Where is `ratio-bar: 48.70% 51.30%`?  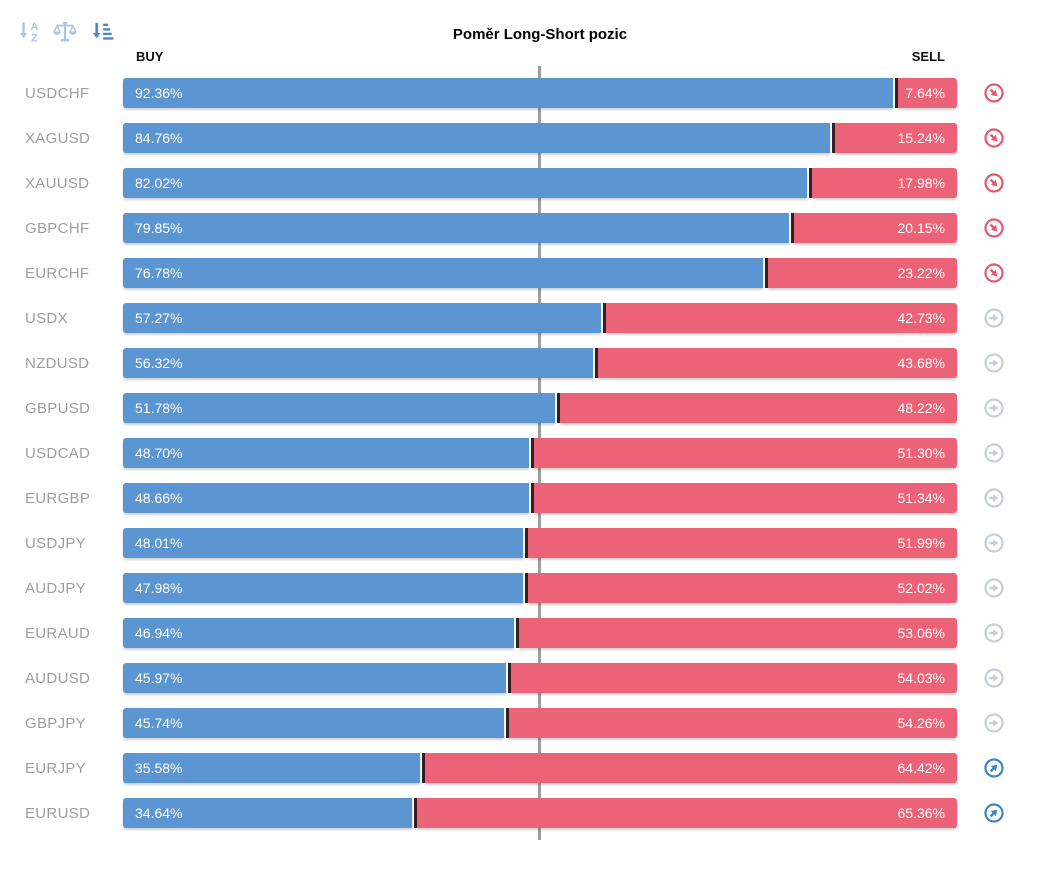 ratio-bar: 48.70% 51.30% is located at coordinates (540, 453).